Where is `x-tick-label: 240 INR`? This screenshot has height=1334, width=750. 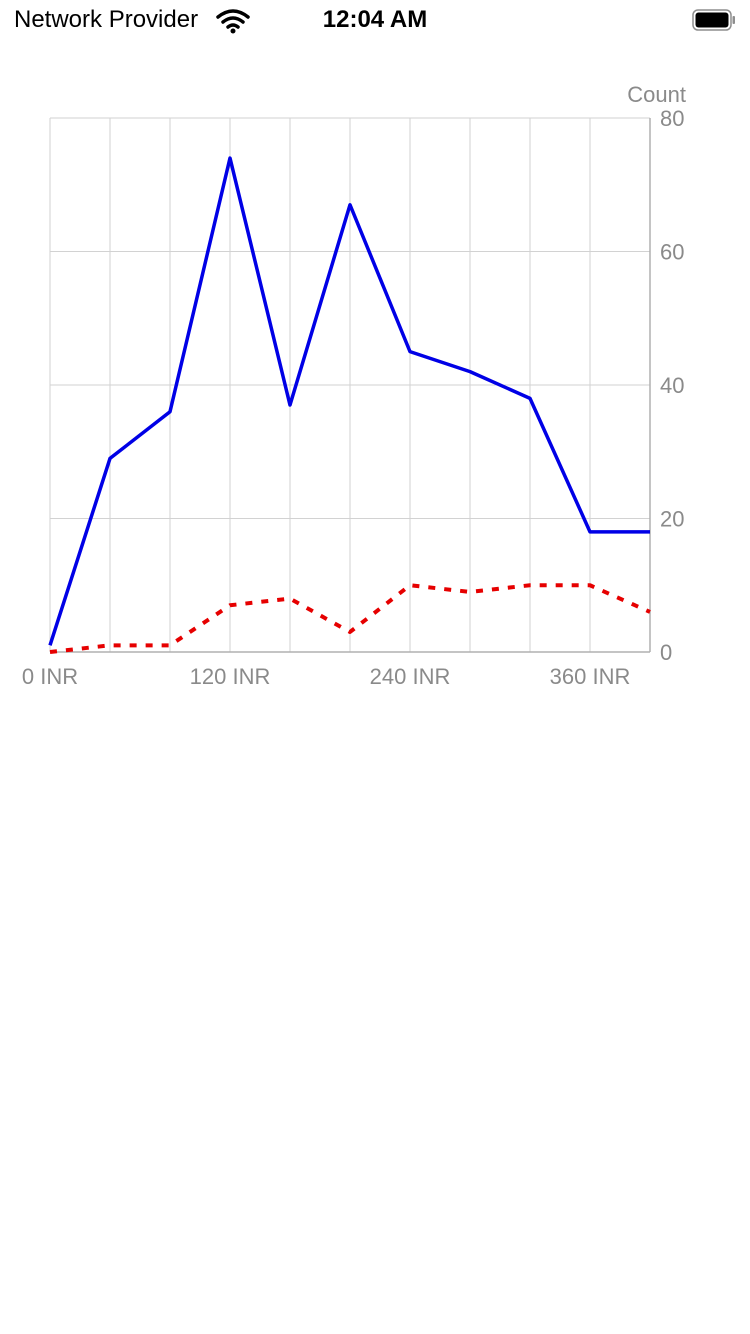
x-tick-label: 240 INR is located at coordinates (410, 676).